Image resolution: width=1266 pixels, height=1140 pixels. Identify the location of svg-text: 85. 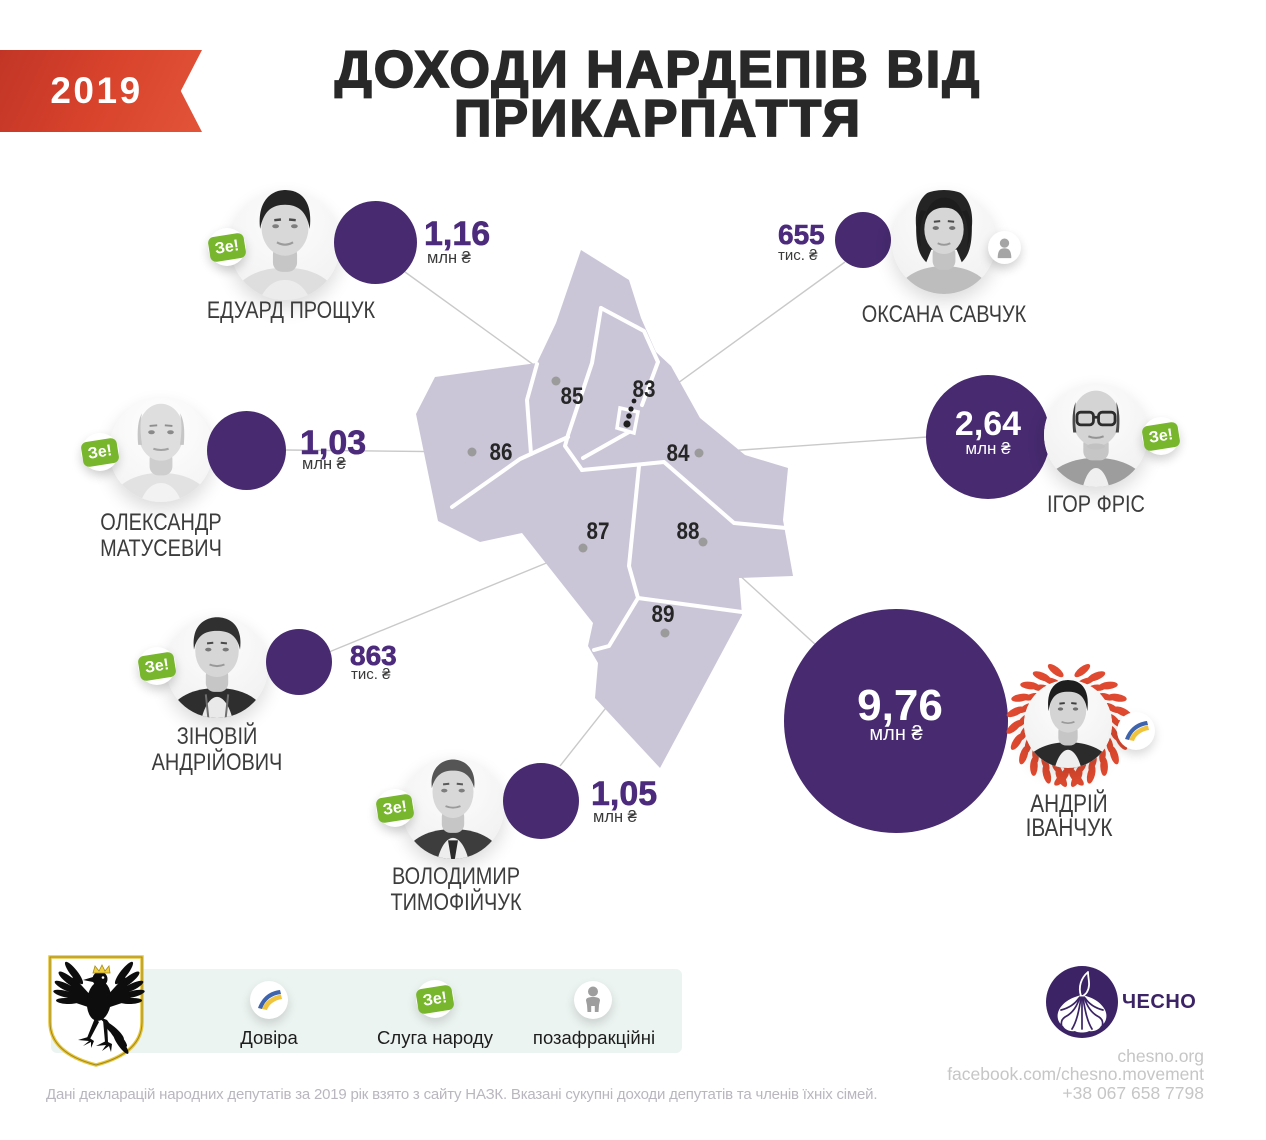
(572, 396).